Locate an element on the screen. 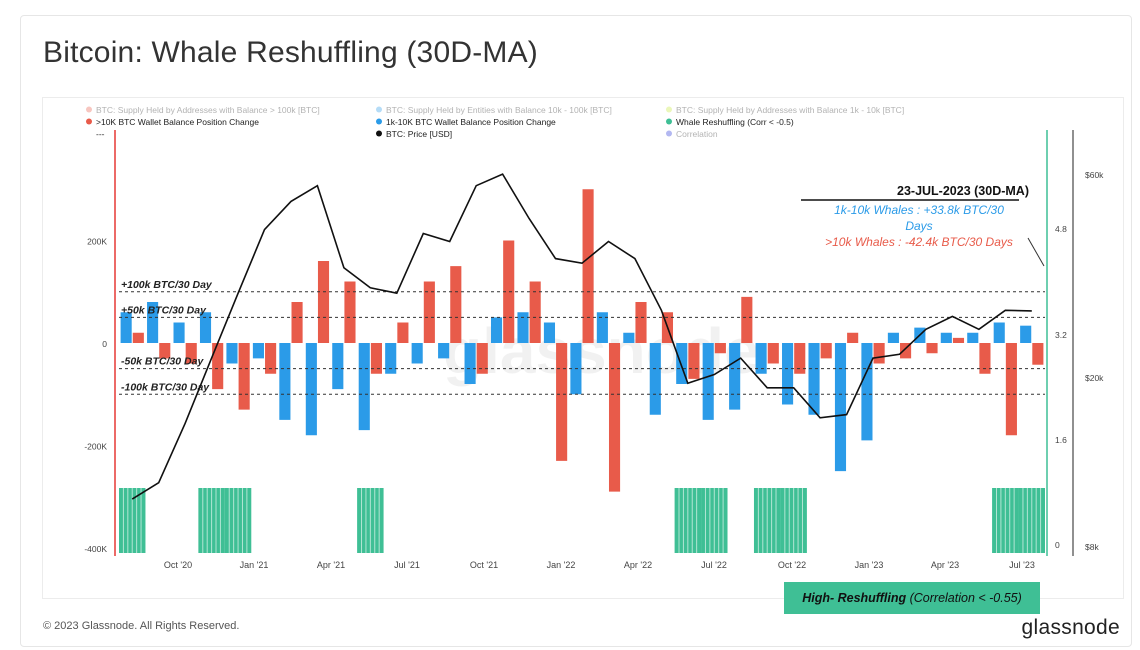 This screenshot has width=1140, height=650. y-tick-label: -400K is located at coordinates (95, 549).